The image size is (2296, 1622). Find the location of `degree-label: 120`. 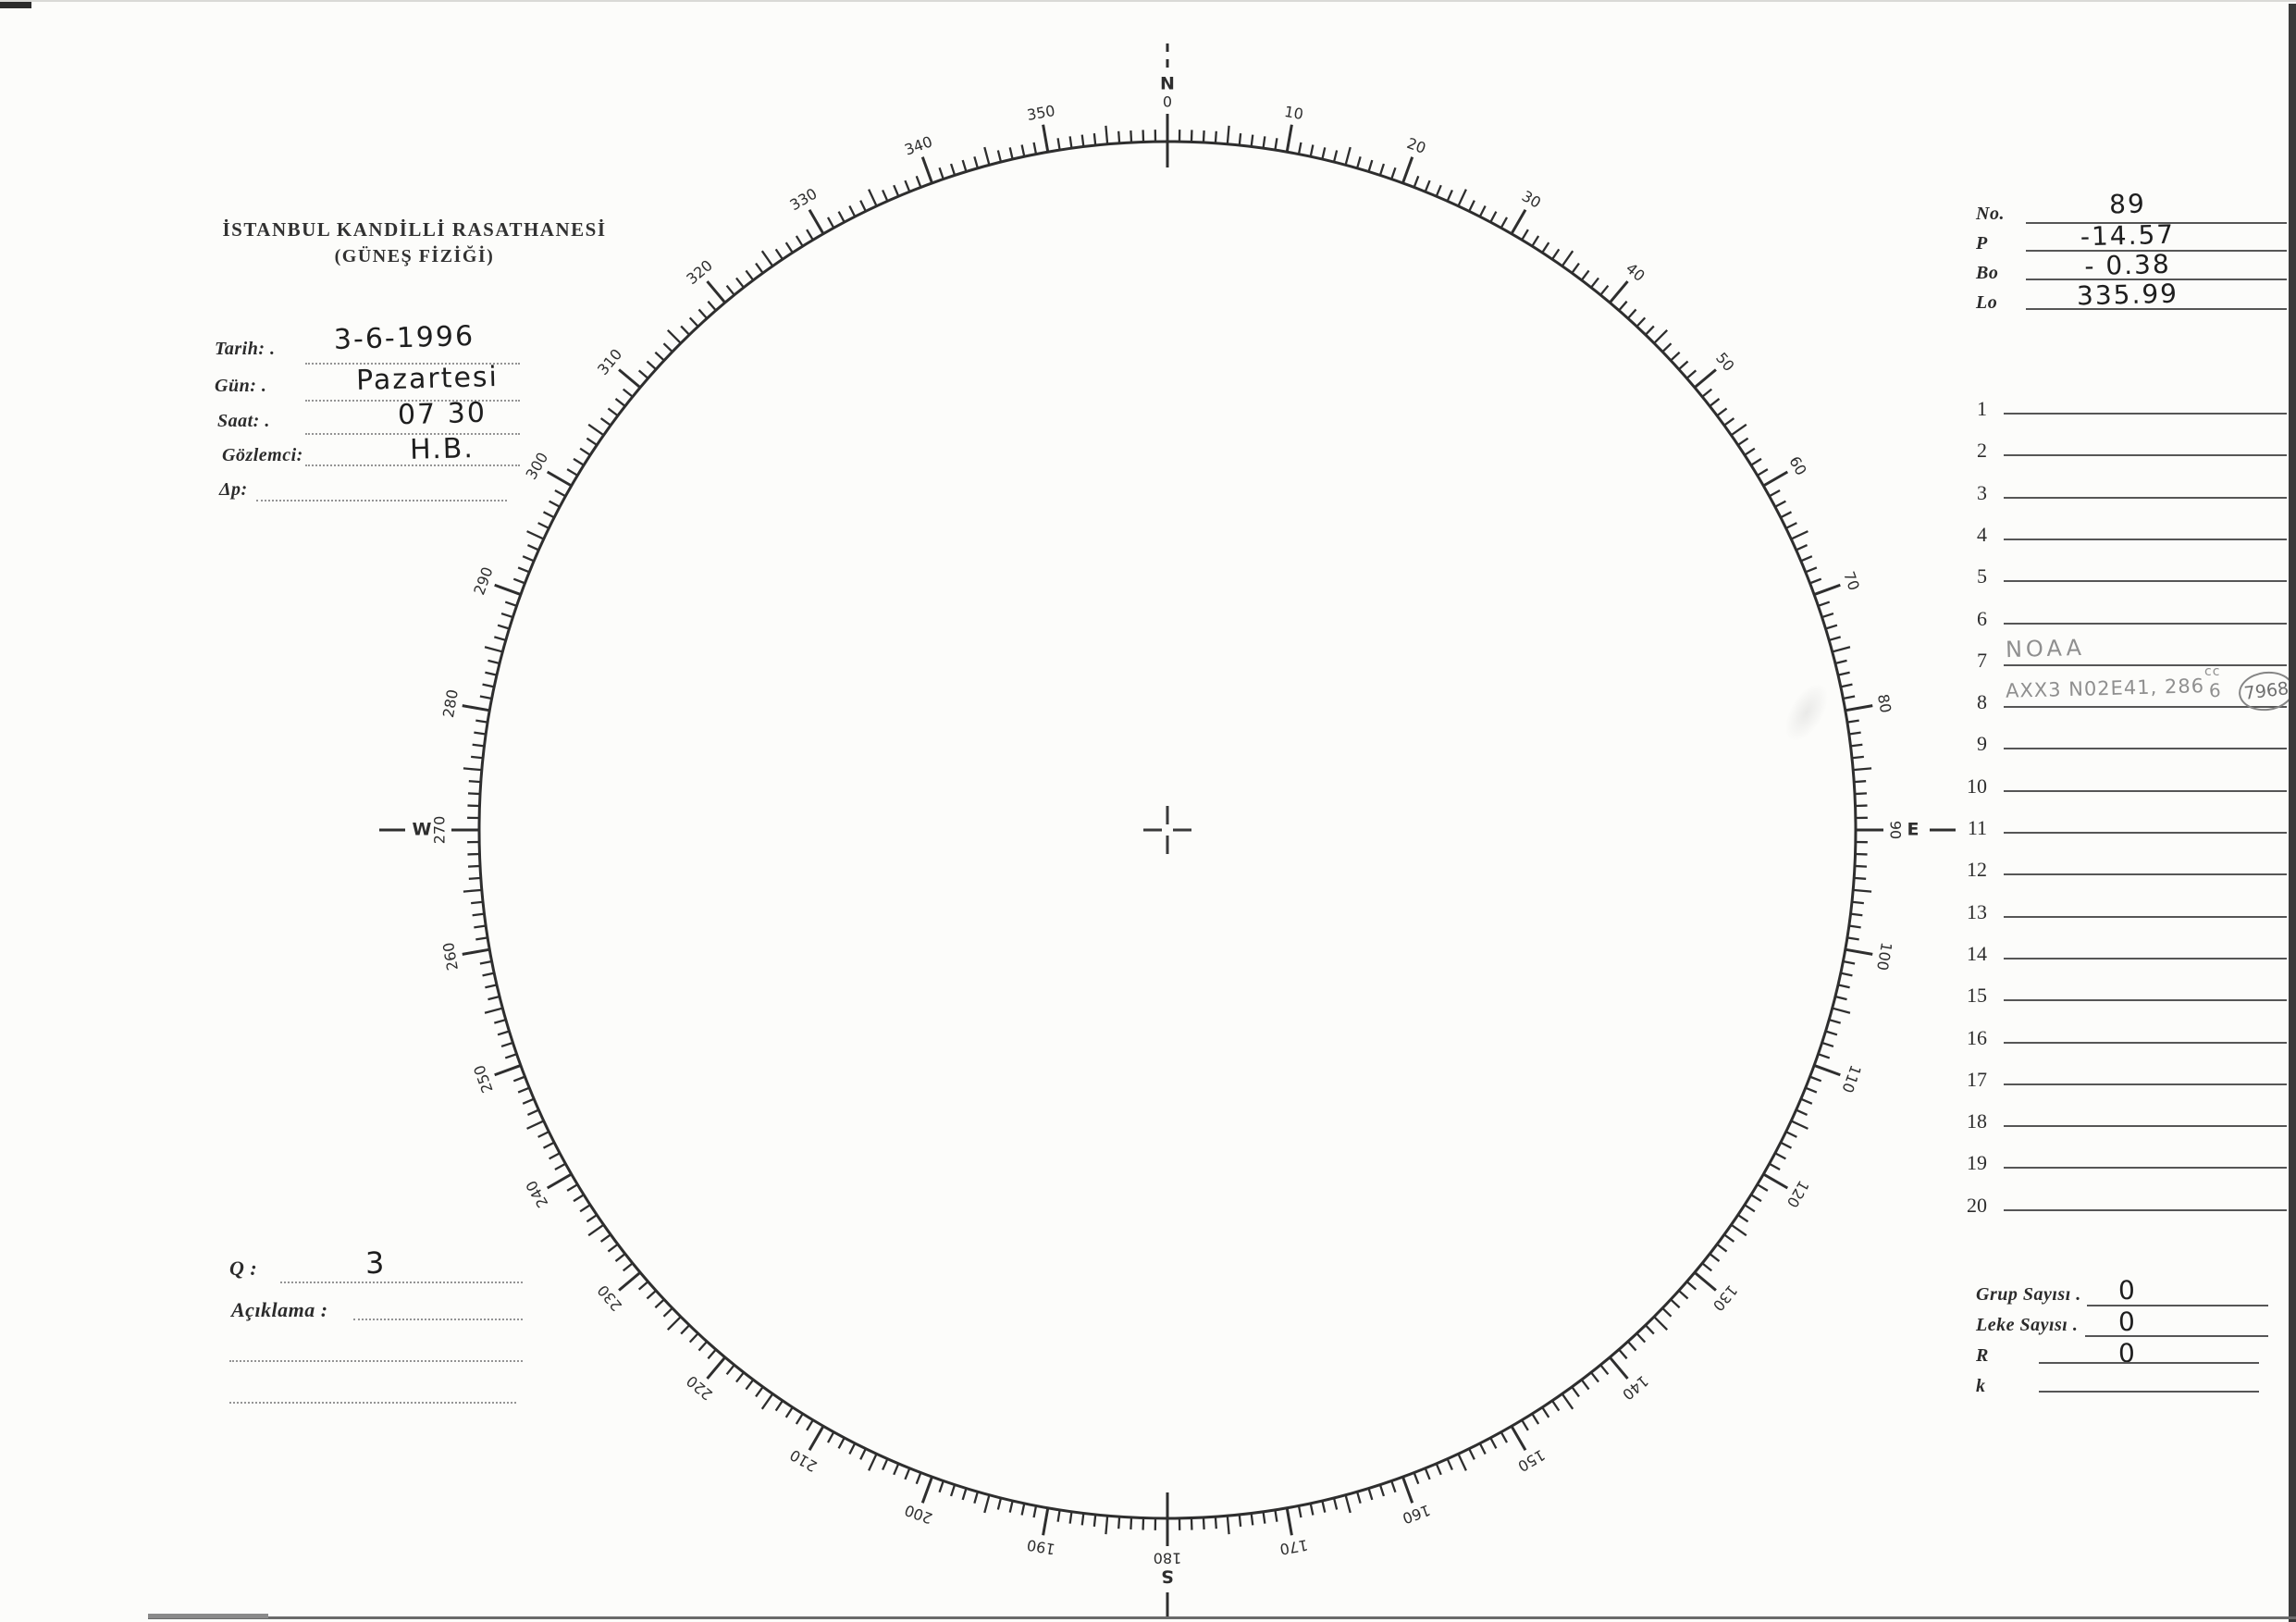

degree-label: 120 is located at coordinates (1798, 1194).